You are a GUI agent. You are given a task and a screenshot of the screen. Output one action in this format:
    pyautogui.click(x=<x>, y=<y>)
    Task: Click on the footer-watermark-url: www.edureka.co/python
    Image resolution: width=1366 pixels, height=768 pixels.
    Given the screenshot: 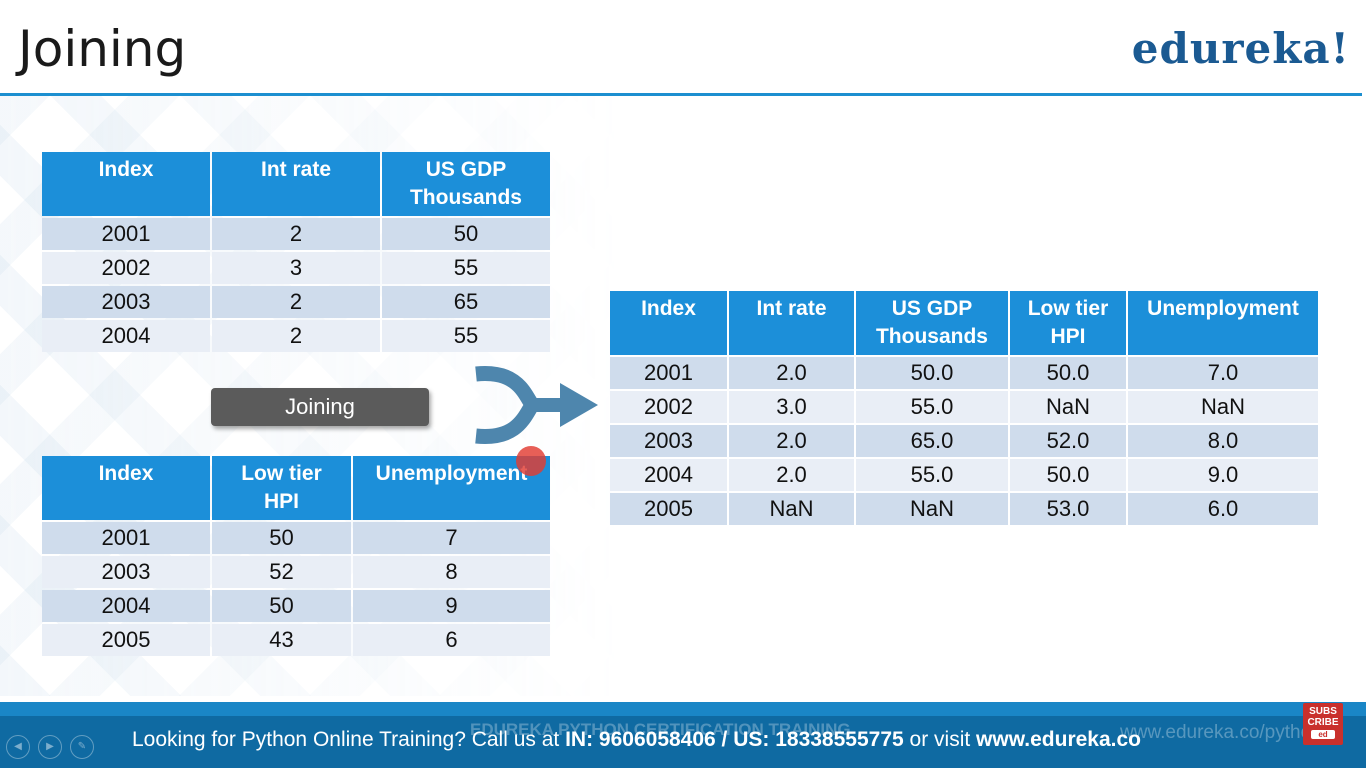 What is the action you would take?
    pyautogui.click(x=1221, y=732)
    